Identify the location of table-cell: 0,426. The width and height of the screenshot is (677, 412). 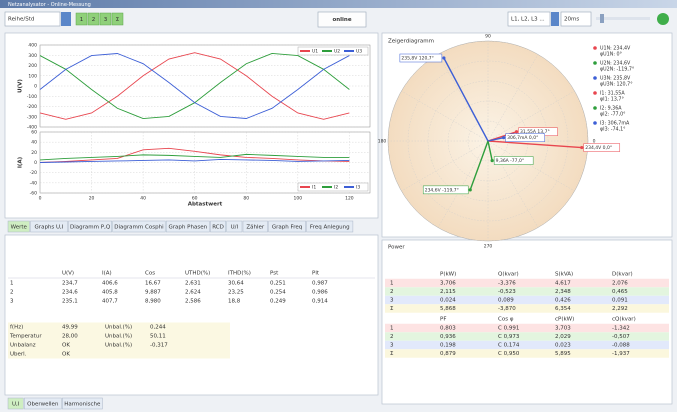
(563, 301).